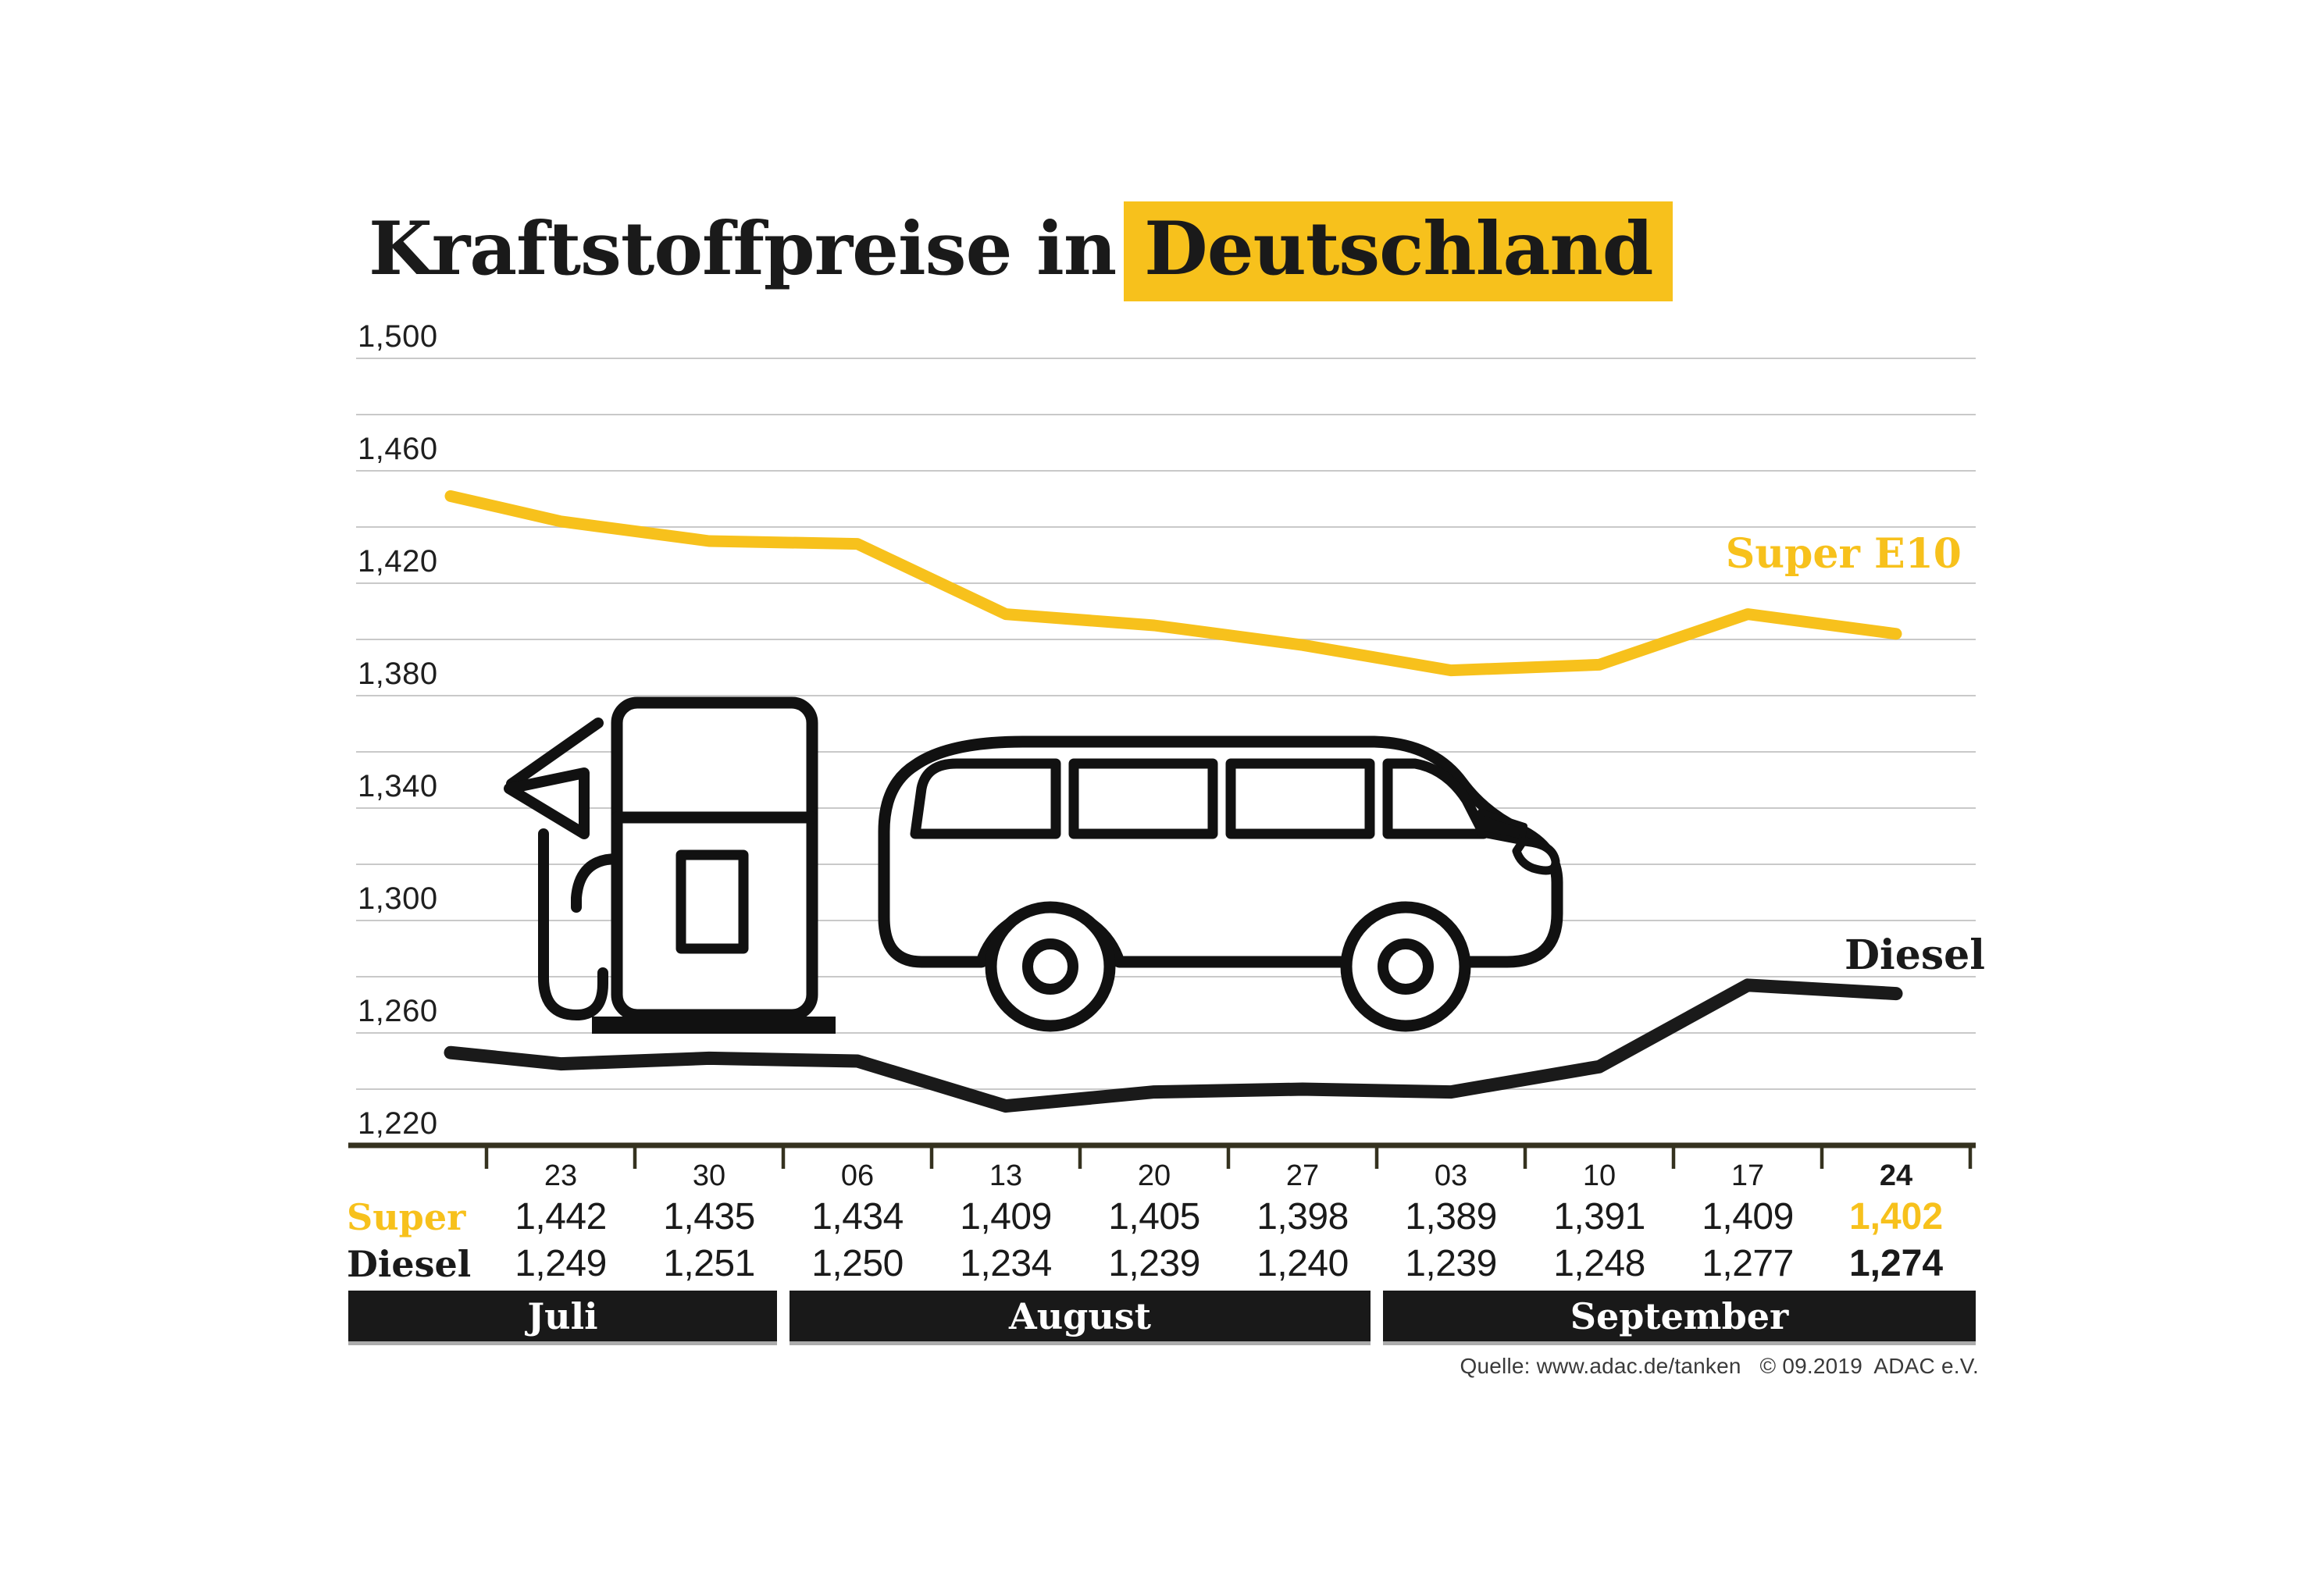 This screenshot has width=2324, height=1574. I want to click on month-band-label: September, so click(1679, 1316).